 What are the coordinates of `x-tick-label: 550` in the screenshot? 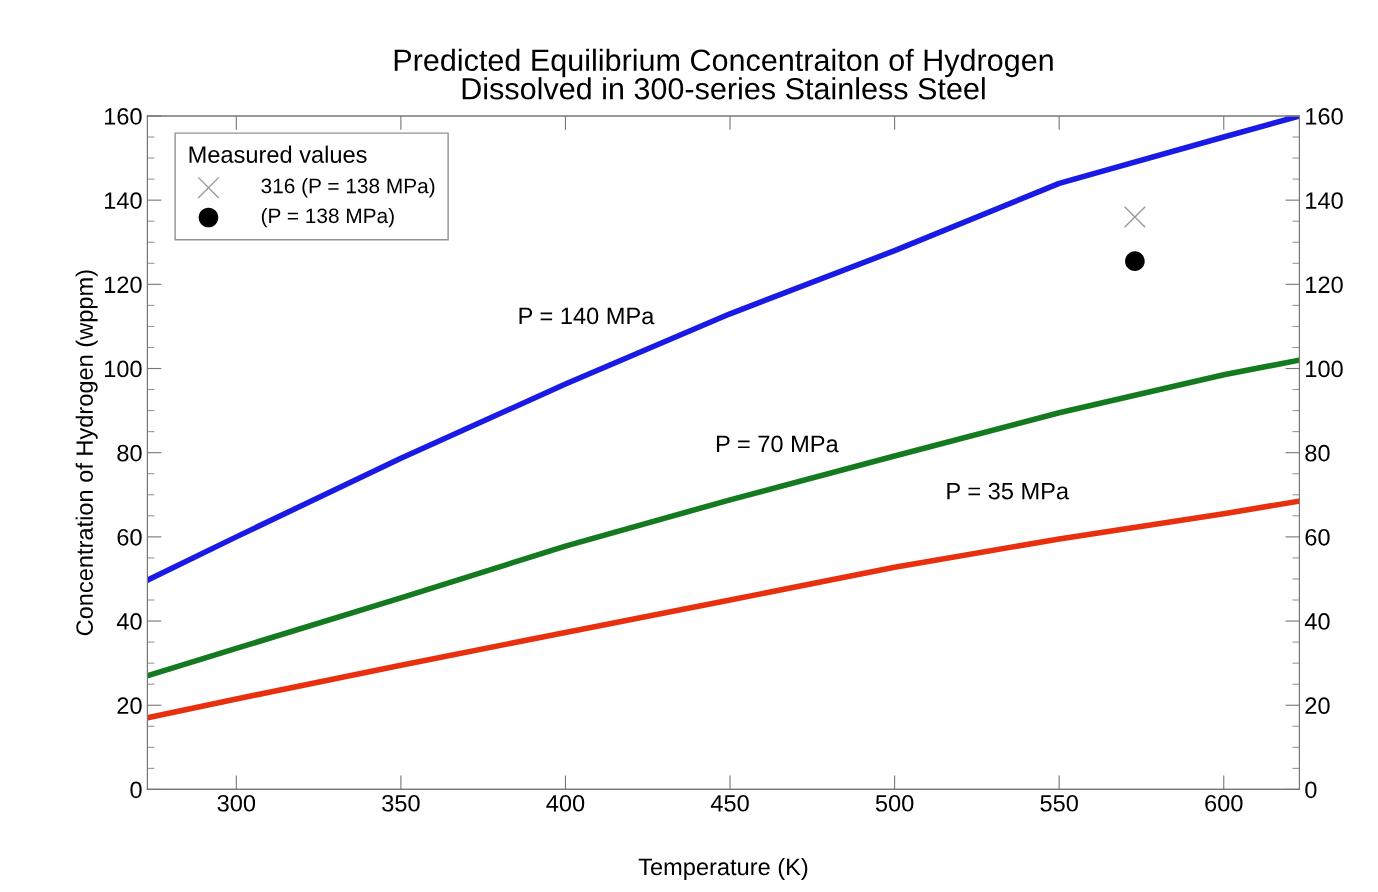 It's located at (1059, 803).